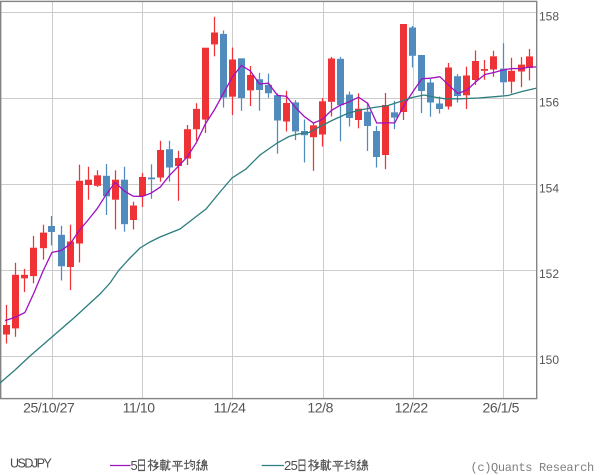  Describe the element at coordinates (320, 408) in the screenshot. I see `svg-text: 12/8` at that location.